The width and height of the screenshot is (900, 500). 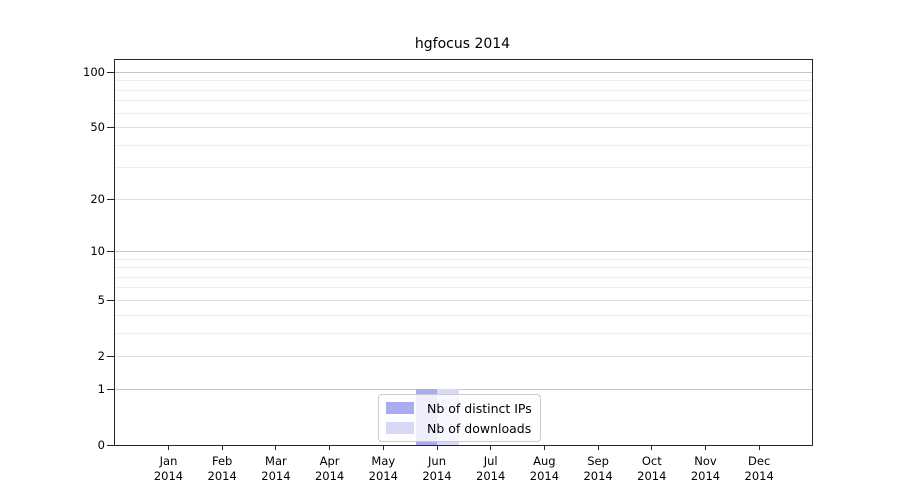 I want to click on x-tick-label: Apr 2014, so click(x=329, y=468).